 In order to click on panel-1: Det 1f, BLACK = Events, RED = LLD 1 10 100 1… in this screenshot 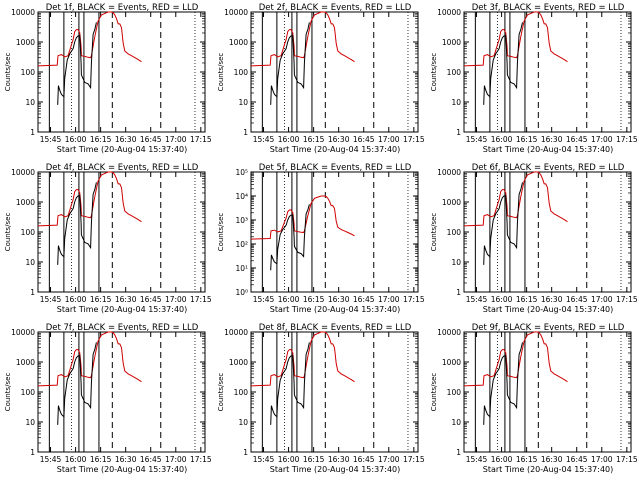, I will do `click(108, 78)`.